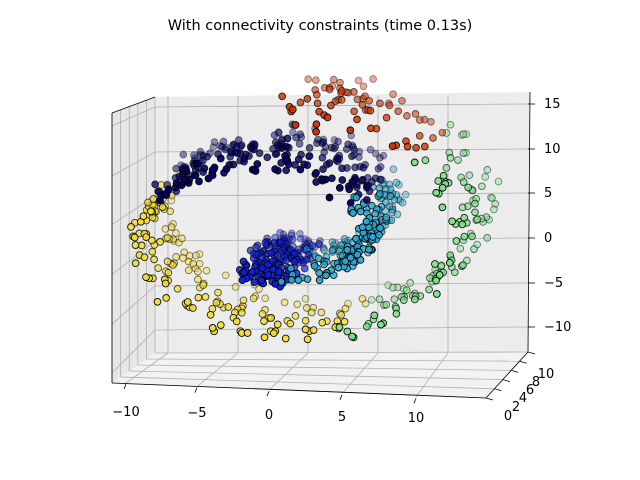 This screenshot has width=640, height=480. What do you see at coordinates (506, 380) in the screenshot?
I see `y-tick-mark` at bounding box center [506, 380].